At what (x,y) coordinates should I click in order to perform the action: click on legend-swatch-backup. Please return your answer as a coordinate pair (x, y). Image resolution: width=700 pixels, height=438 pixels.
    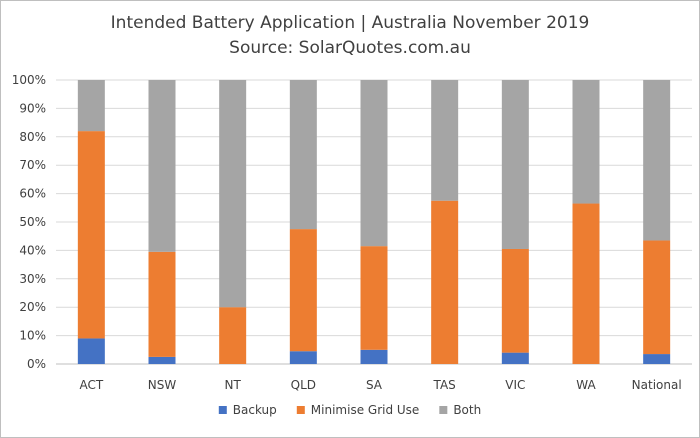
    Looking at the image, I should click on (222, 410).